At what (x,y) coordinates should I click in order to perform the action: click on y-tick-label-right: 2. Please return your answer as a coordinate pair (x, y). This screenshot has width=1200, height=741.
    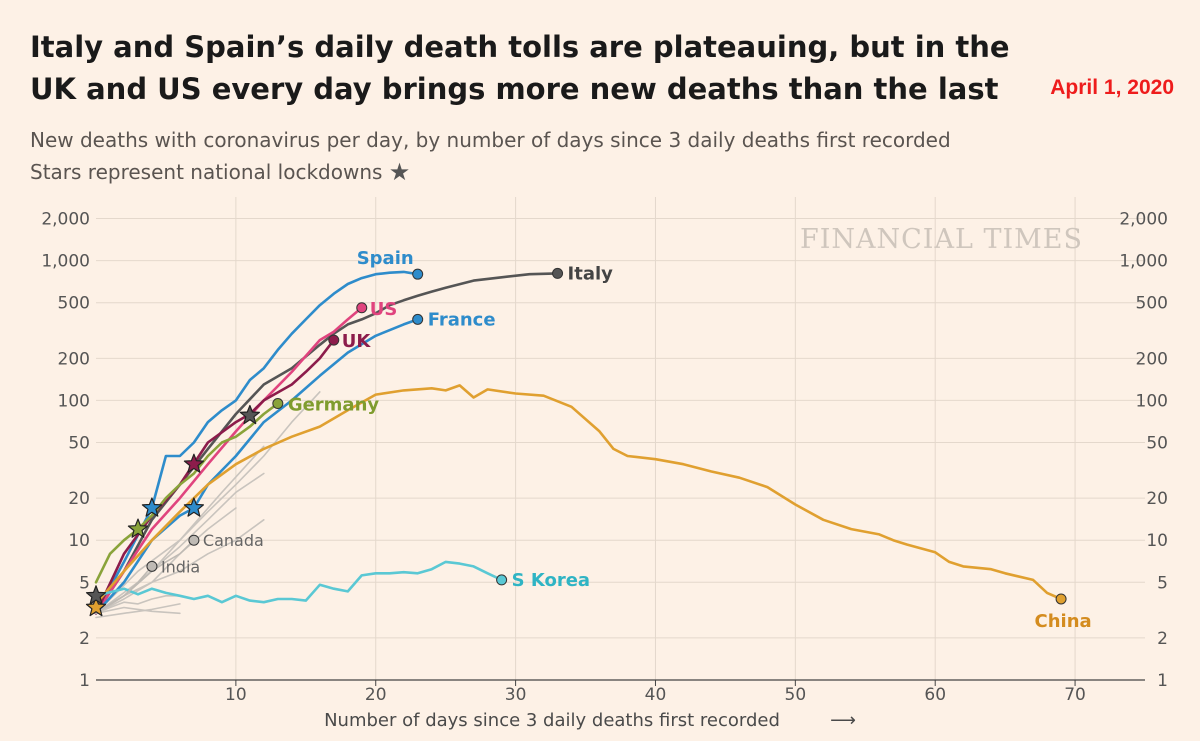
    Looking at the image, I should click on (1162, 639).